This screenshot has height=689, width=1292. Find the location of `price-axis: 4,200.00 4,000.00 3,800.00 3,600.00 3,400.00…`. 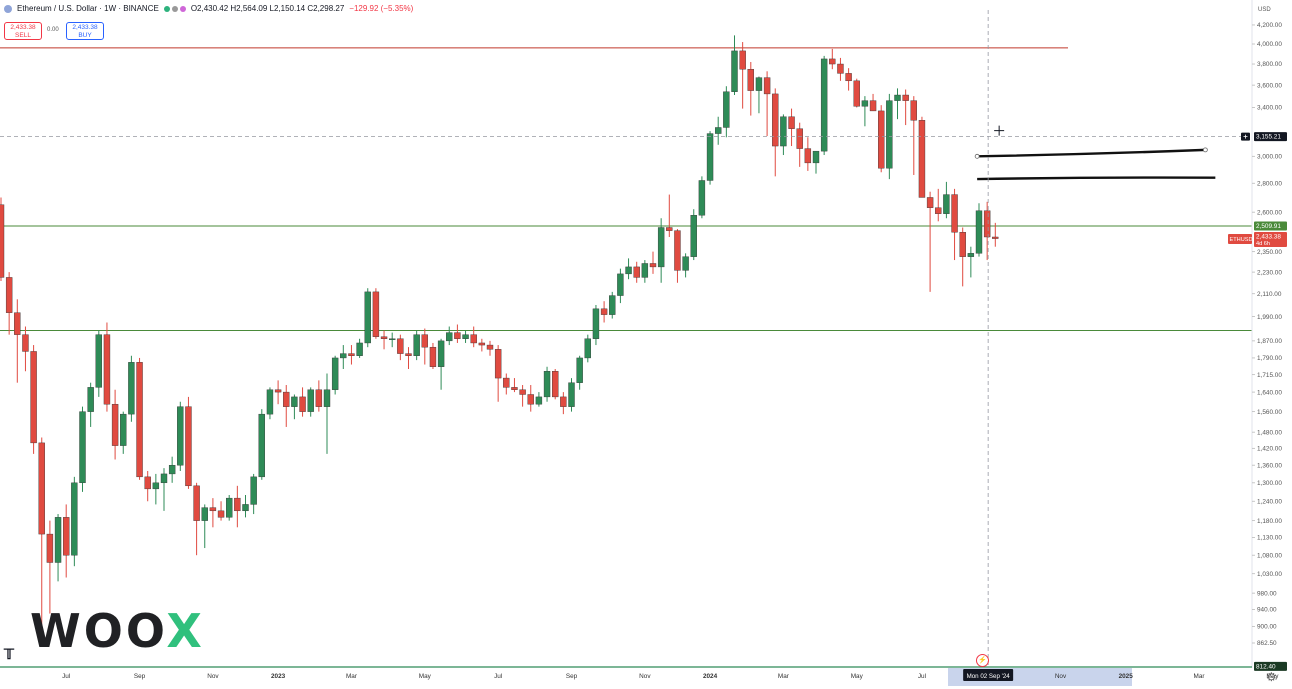

price-axis: 4,200.00 4,000.00 3,800.00 3,600.00 3,400.00… is located at coordinates (1260, 344).